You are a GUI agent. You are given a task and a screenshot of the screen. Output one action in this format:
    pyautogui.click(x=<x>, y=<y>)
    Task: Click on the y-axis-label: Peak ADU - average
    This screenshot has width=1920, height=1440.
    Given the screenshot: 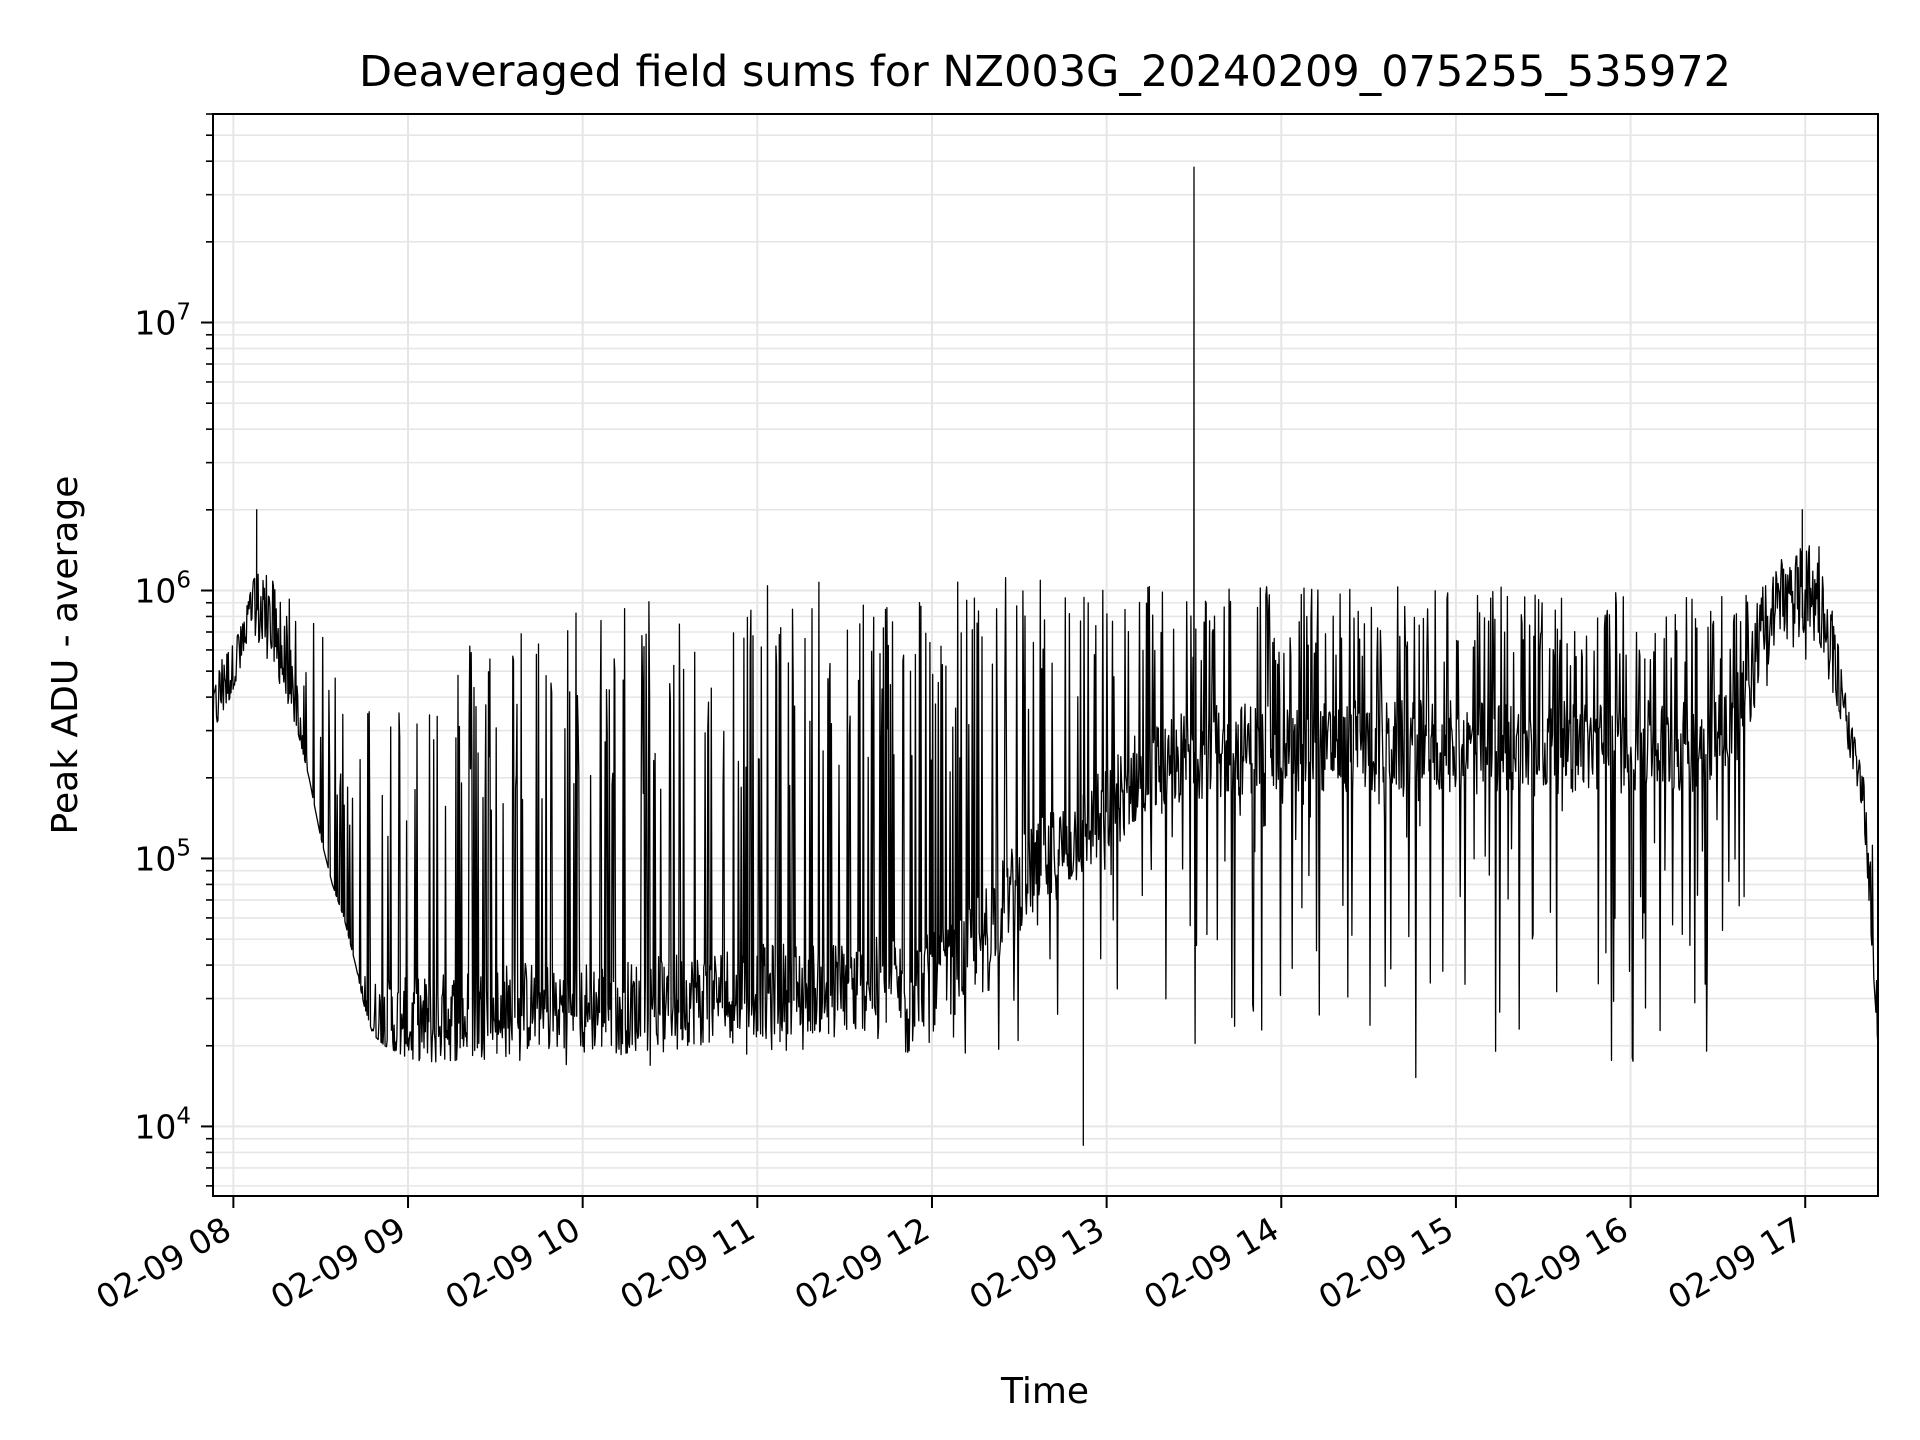 What is the action you would take?
    pyautogui.click(x=65, y=655)
    